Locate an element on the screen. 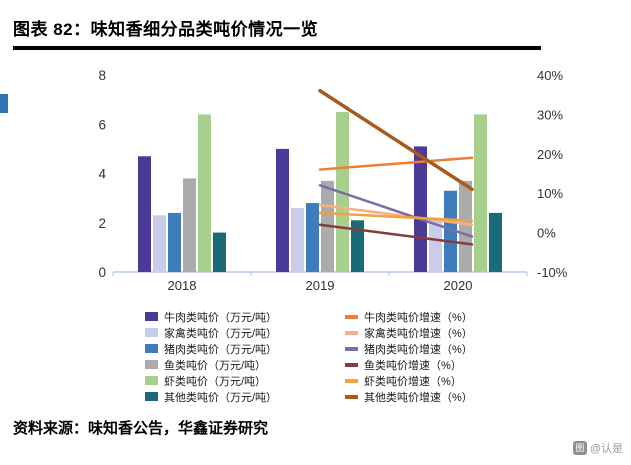  legend-item: 牛肉类吨价增速（%） is located at coordinates (445, 316).